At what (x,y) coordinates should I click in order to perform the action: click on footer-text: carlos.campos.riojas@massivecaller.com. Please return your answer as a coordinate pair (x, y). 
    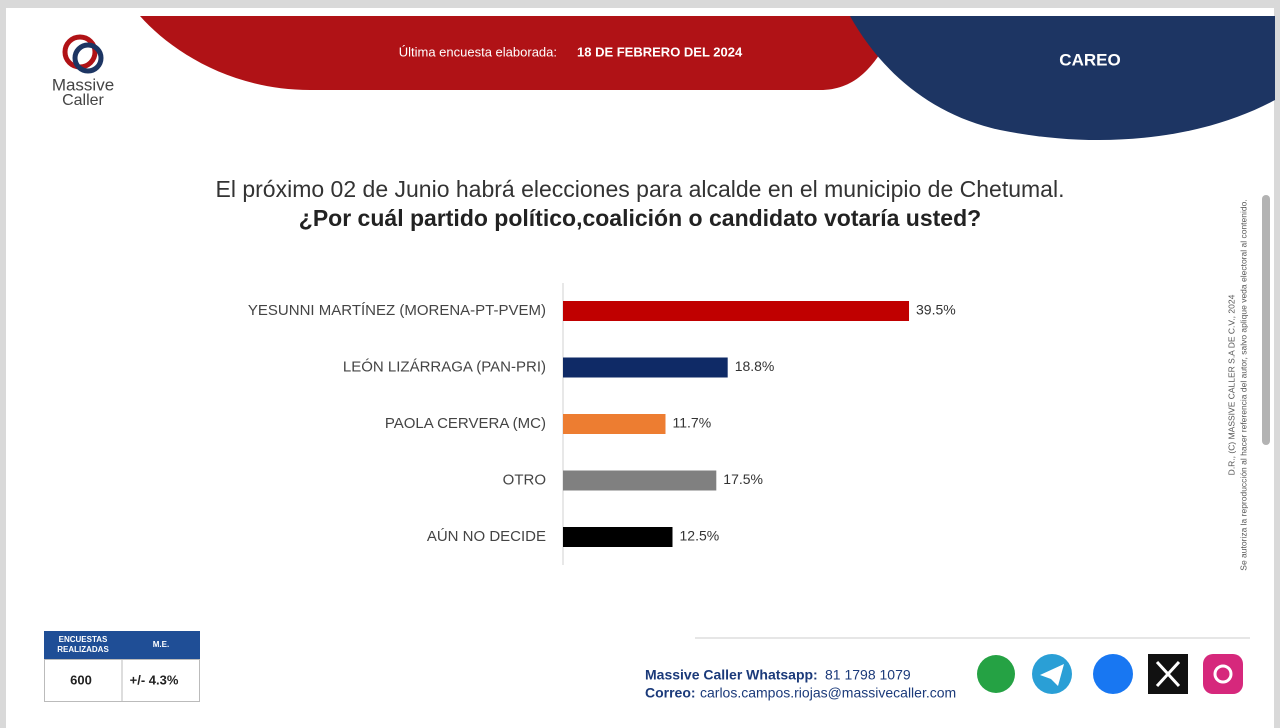
    Looking at the image, I should click on (828, 693).